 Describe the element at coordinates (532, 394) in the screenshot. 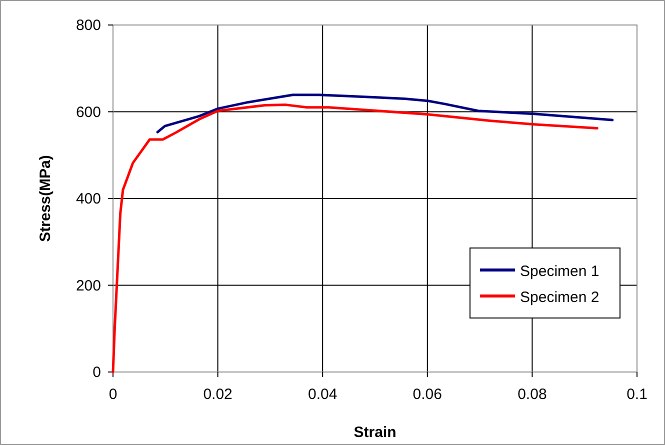

I see `x-tick-label: 0.08` at that location.